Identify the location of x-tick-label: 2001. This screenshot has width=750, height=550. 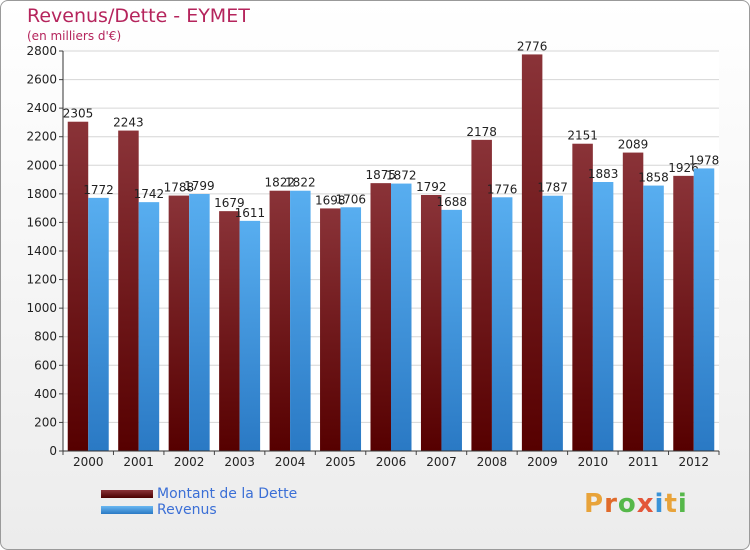
(138, 462).